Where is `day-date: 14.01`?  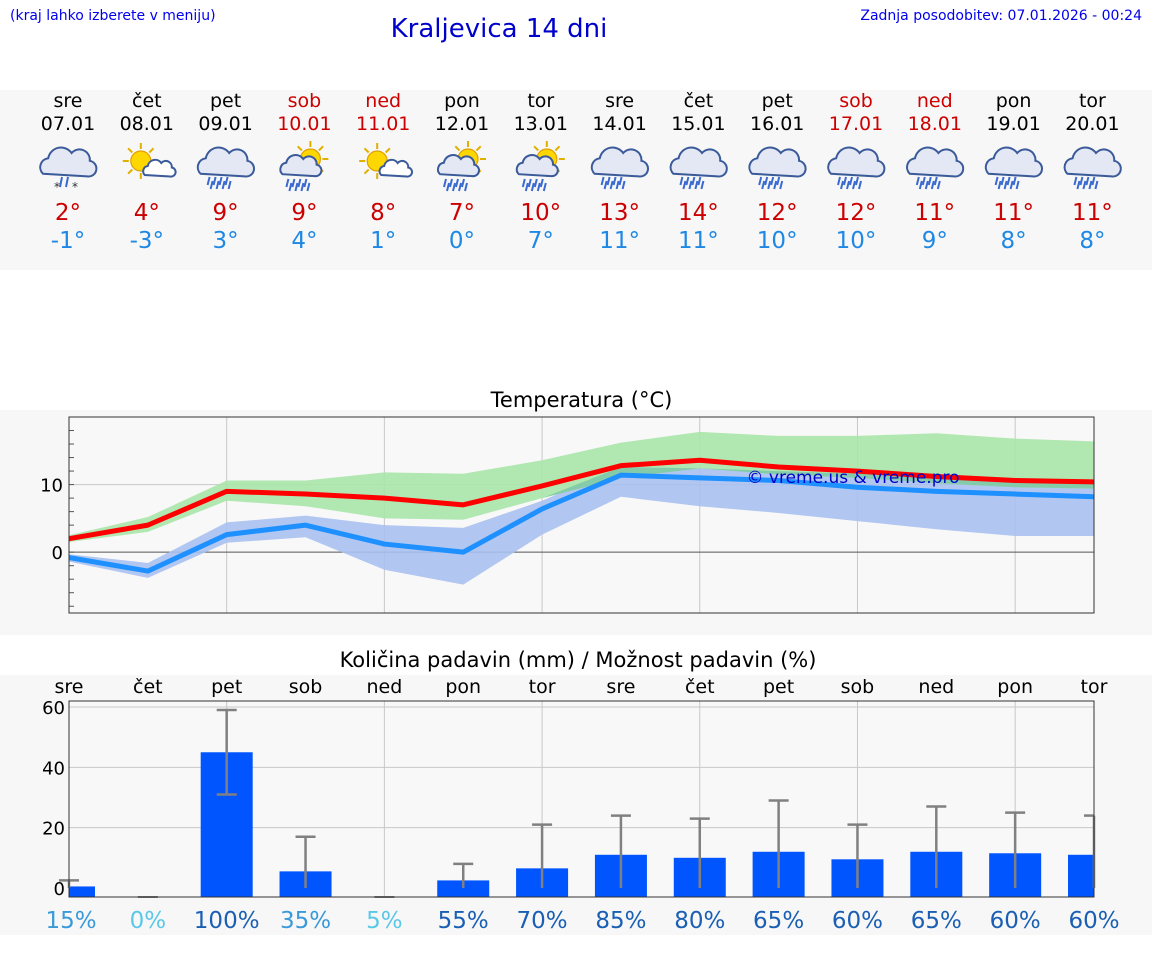
day-date: 14.01 is located at coordinates (619, 124).